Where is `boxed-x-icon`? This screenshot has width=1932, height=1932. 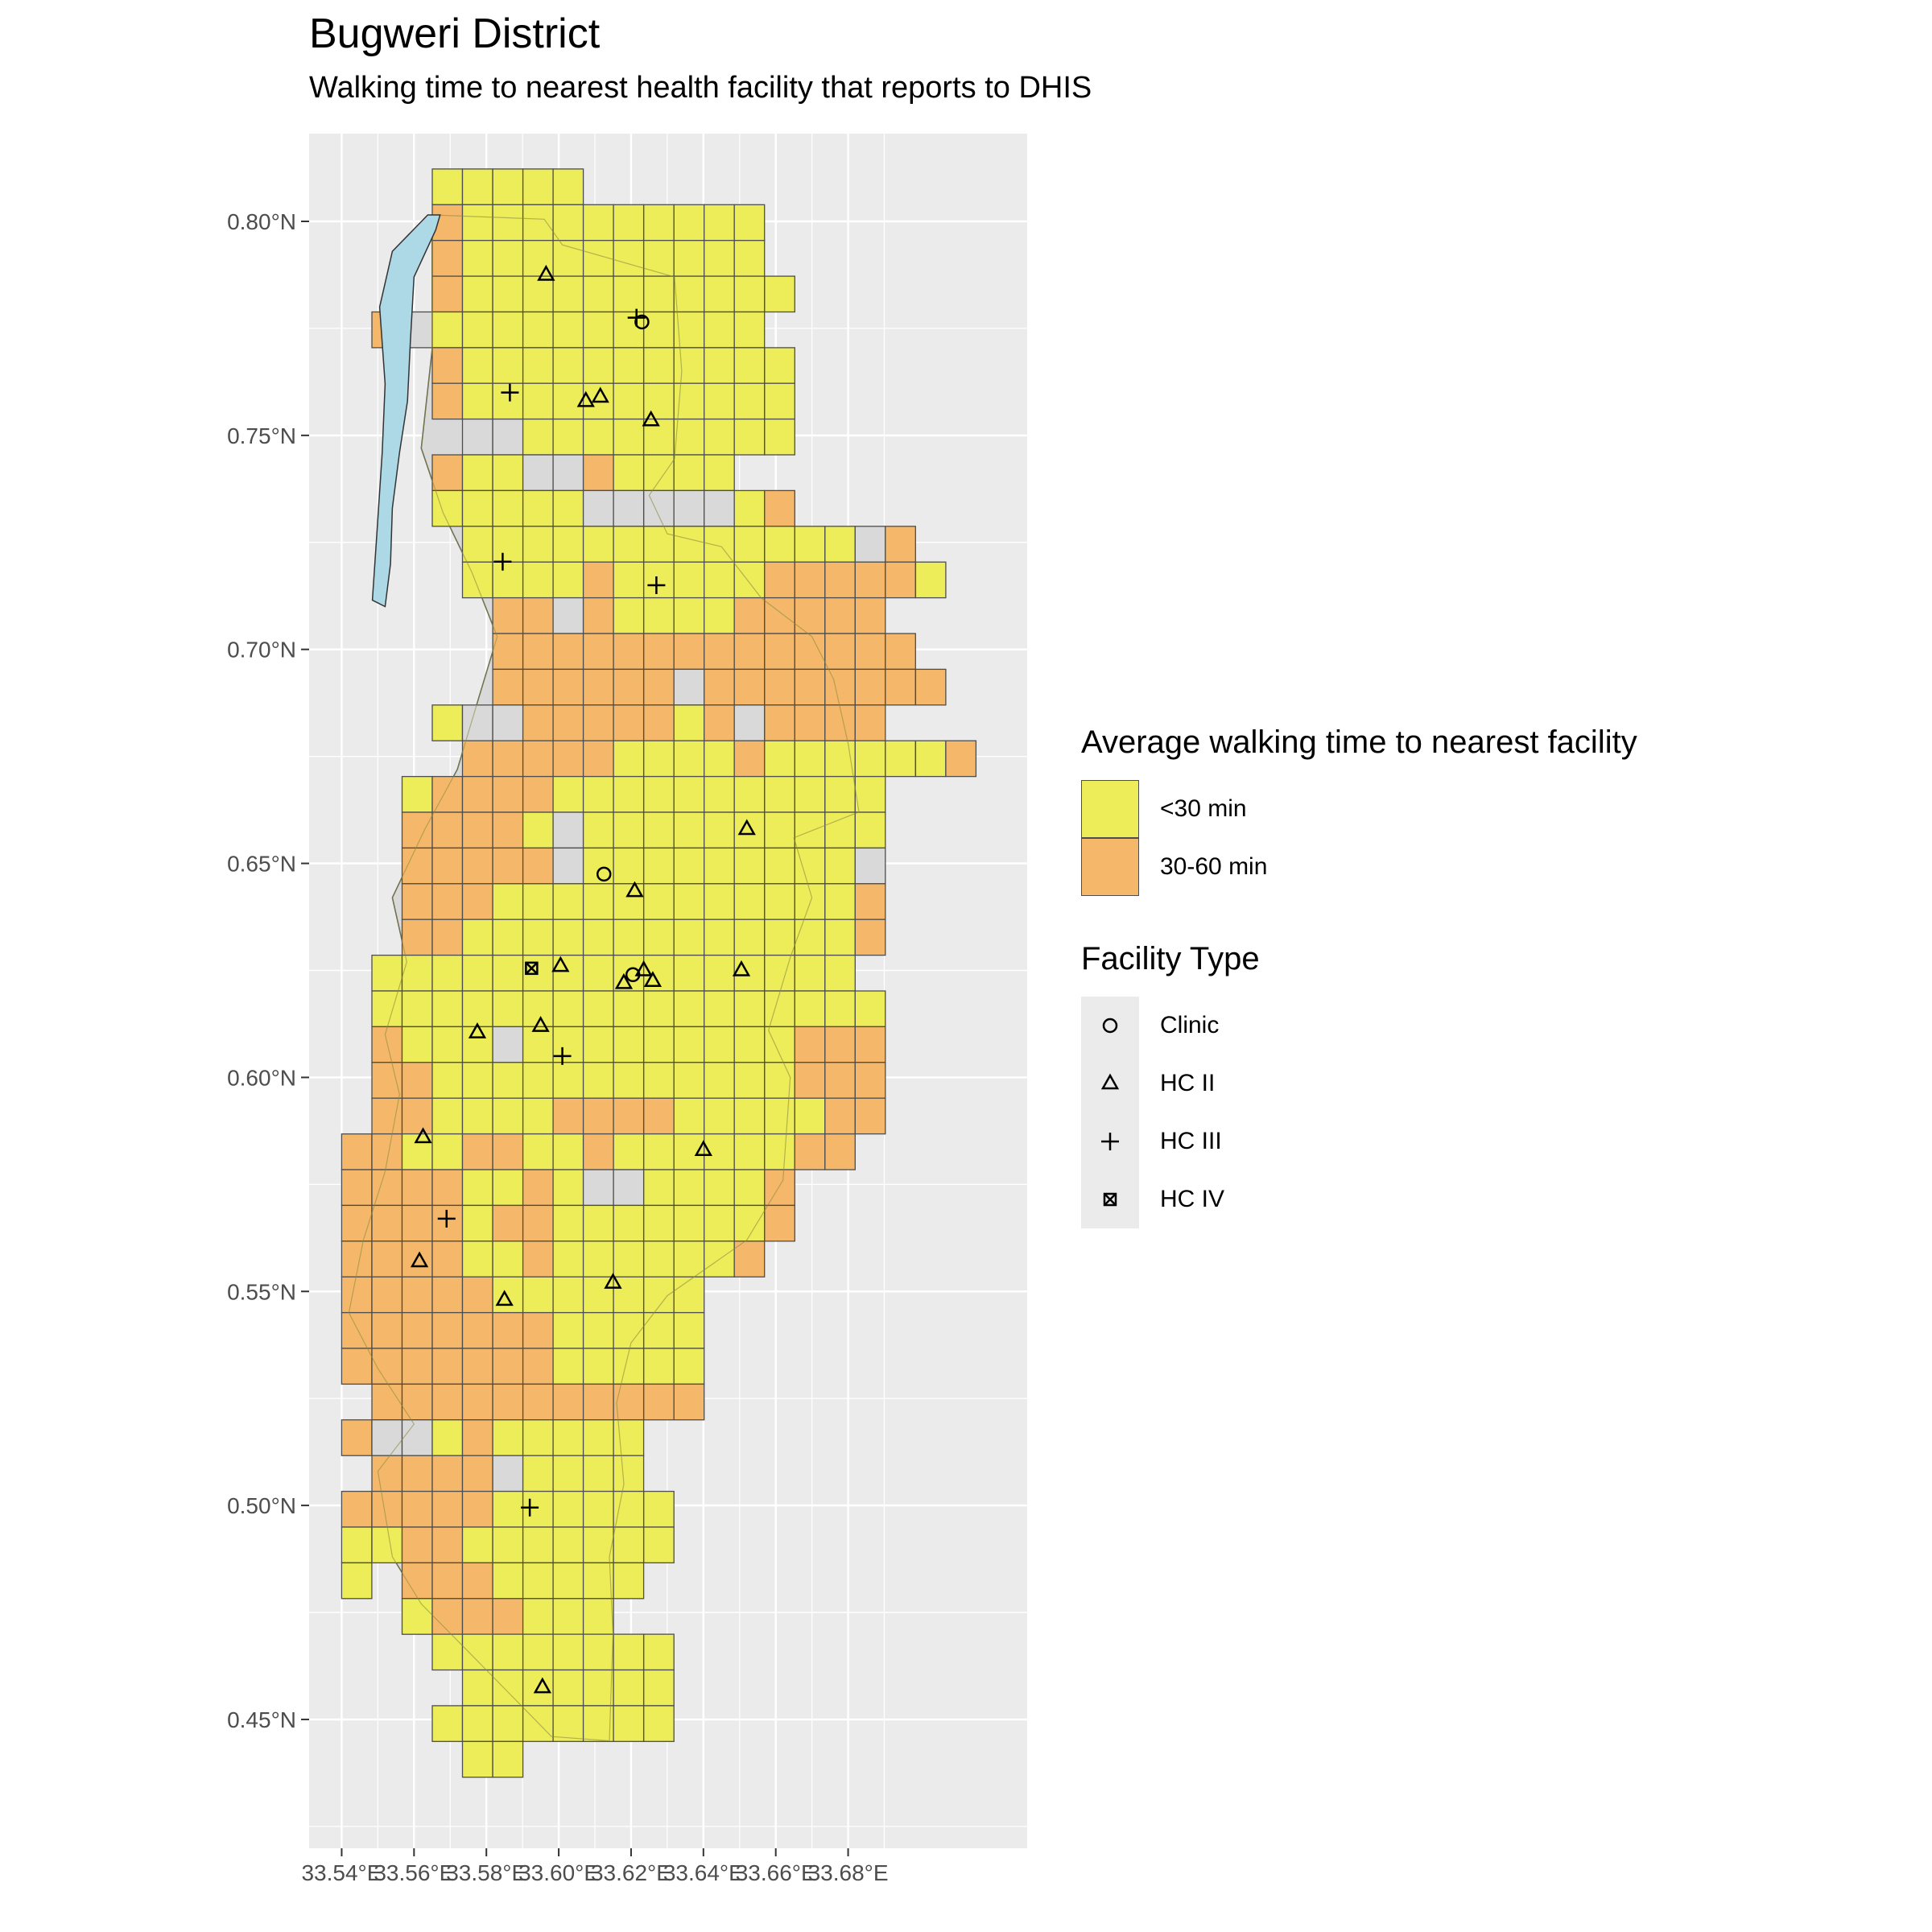
boxed-x-icon is located at coordinates (1110, 1199).